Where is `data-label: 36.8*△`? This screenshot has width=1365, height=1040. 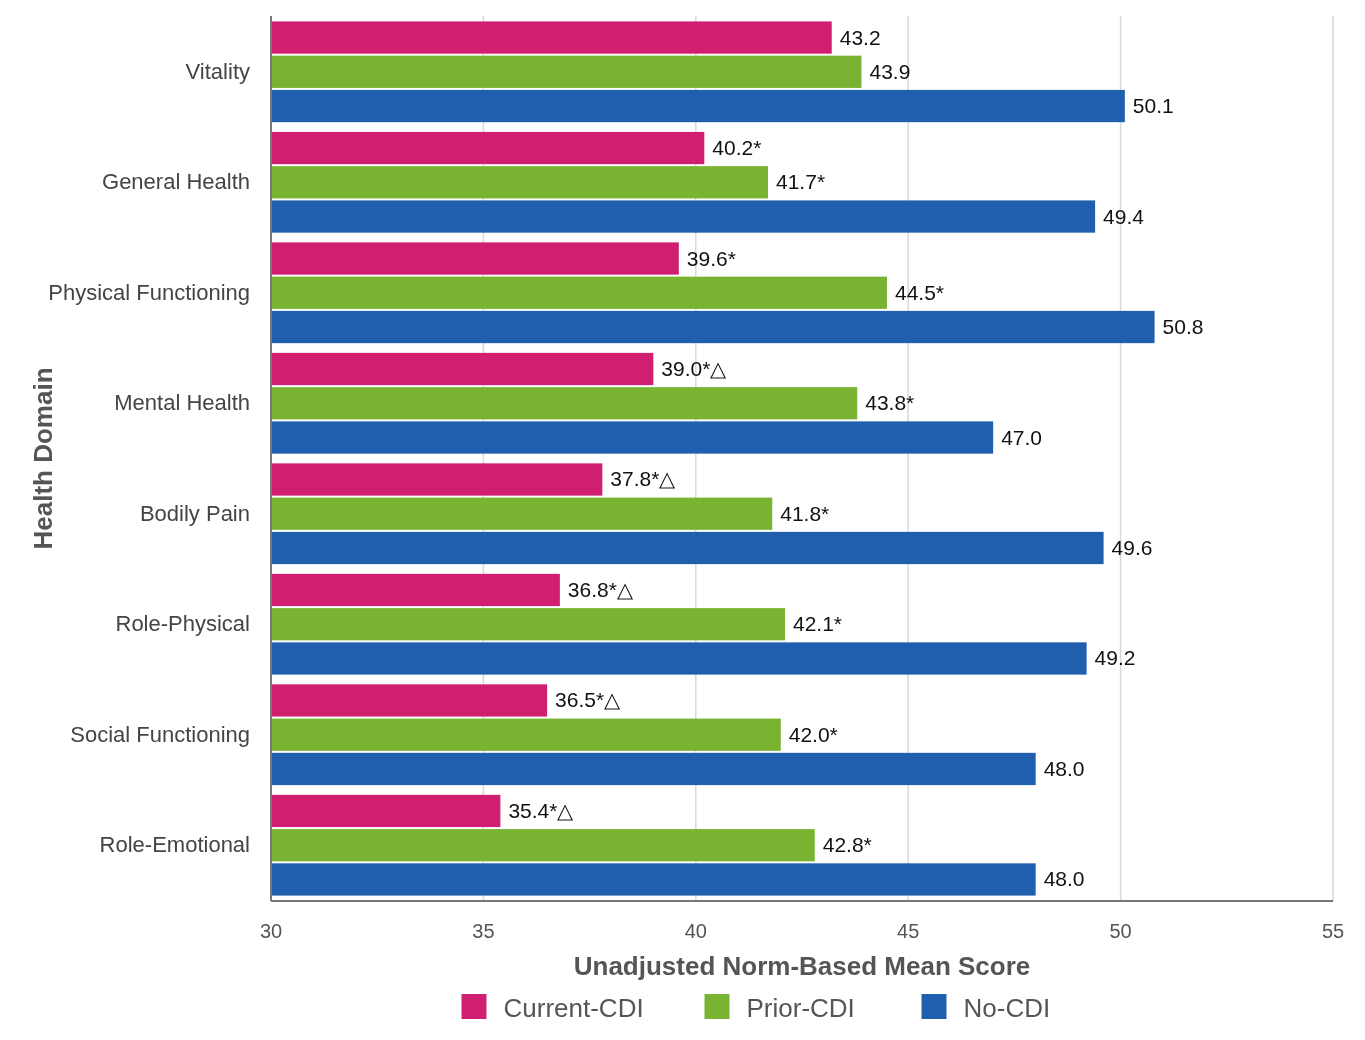 data-label: 36.8*△ is located at coordinates (600, 589).